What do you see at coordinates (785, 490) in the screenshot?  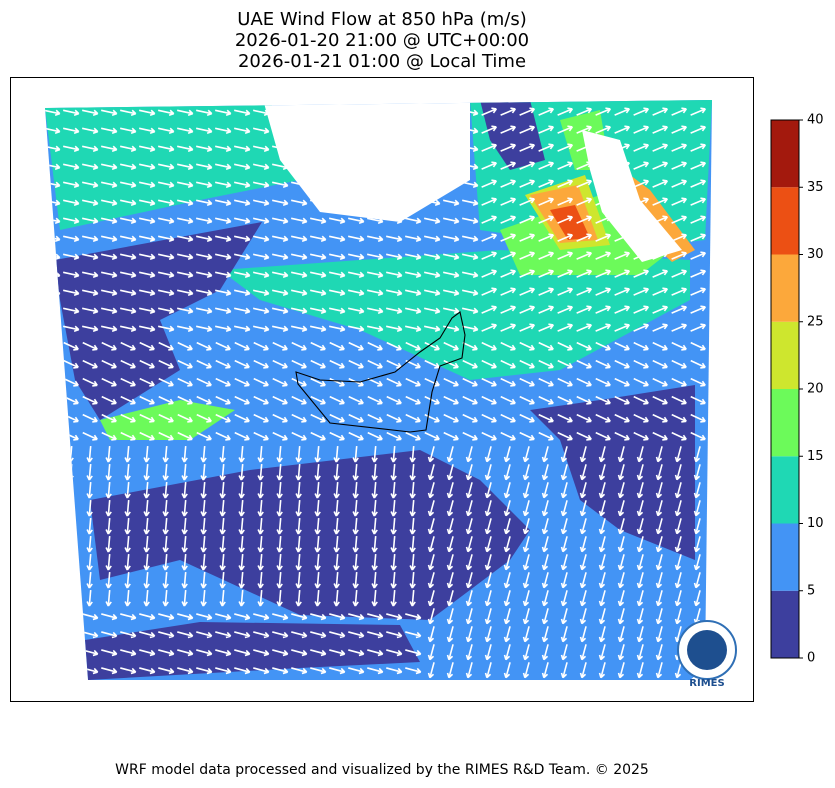 I see `colorbar-segment` at bounding box center [785, 490].